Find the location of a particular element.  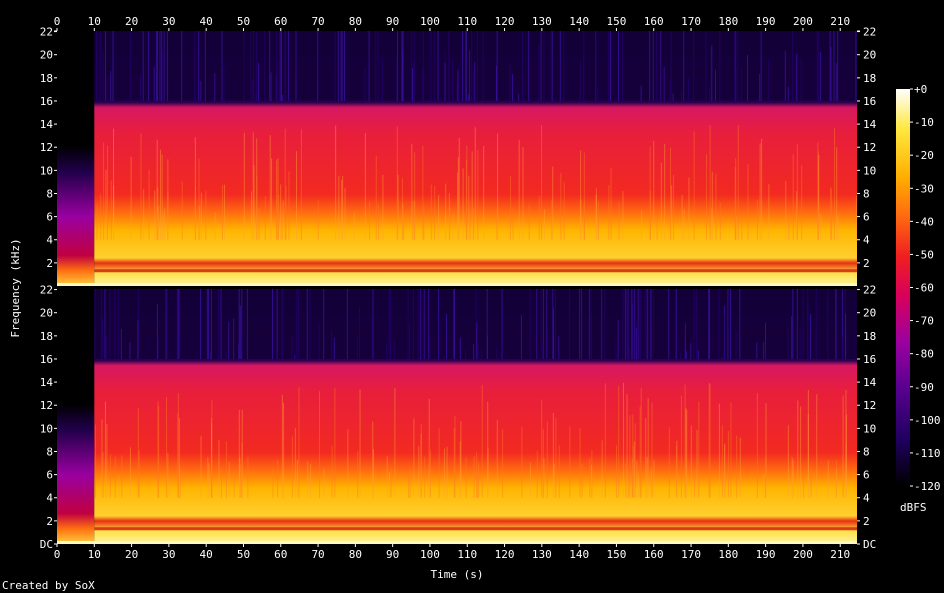

x-tick-label-bottom: 0 is located at coordinates (57, 554).